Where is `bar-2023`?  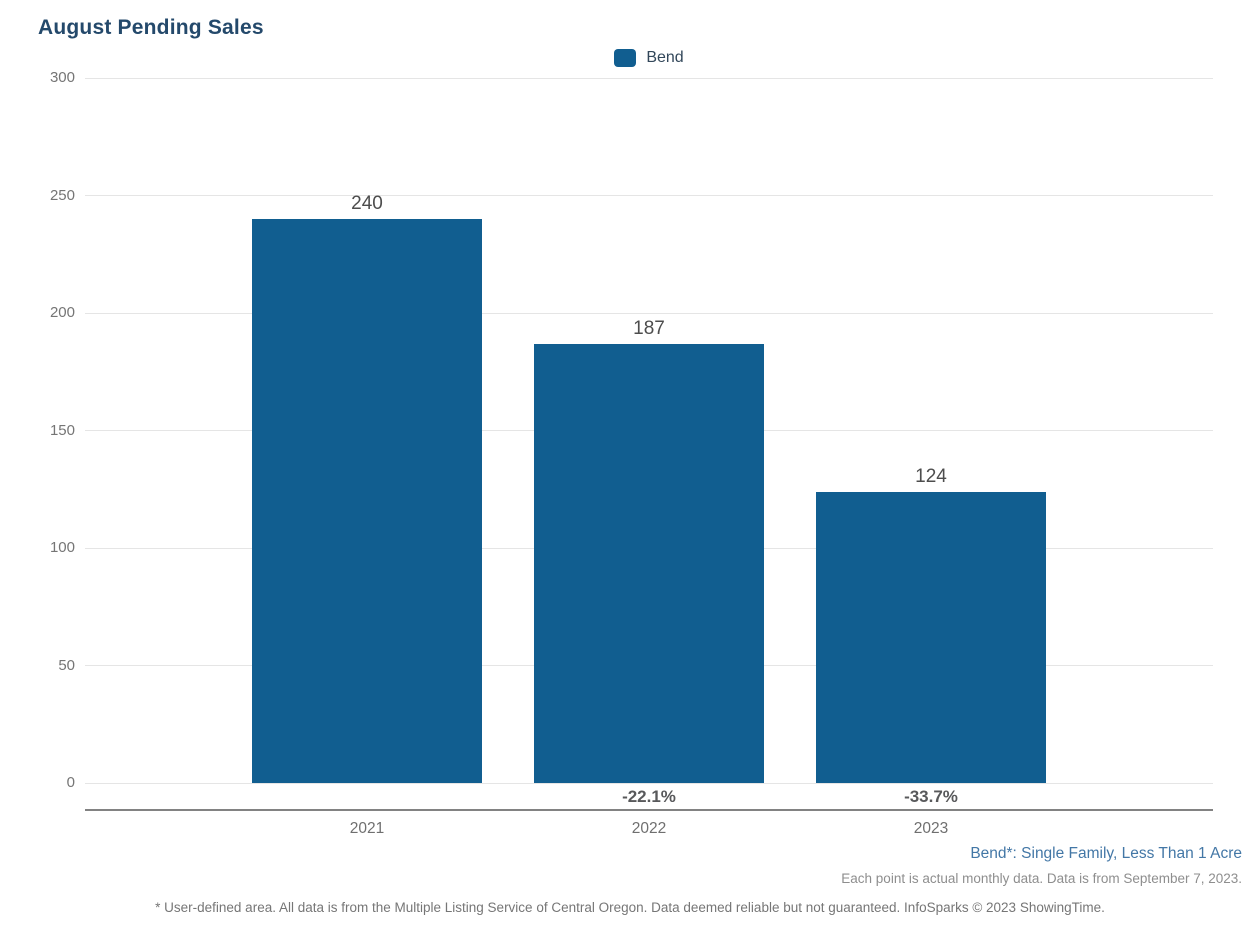
bar-2023 is located at coordinates (931, 637).